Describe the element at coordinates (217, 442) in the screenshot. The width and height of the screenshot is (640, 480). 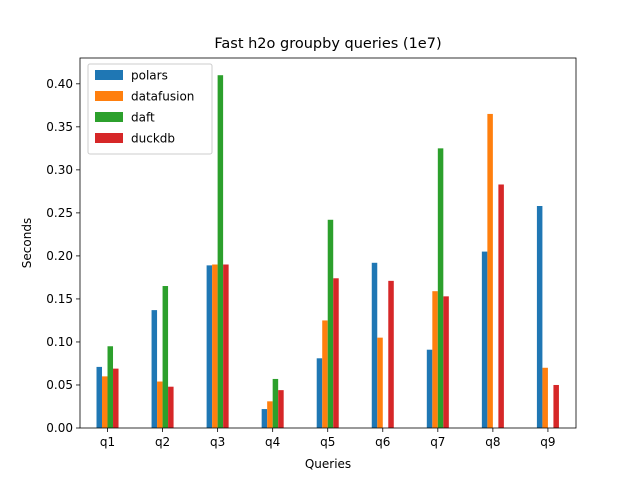
I see `x-tick-label: q3` at that location.